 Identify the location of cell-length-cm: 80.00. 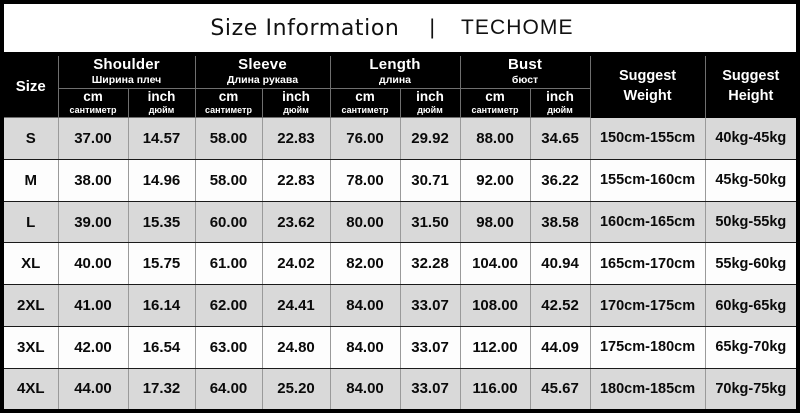
(365, 222).